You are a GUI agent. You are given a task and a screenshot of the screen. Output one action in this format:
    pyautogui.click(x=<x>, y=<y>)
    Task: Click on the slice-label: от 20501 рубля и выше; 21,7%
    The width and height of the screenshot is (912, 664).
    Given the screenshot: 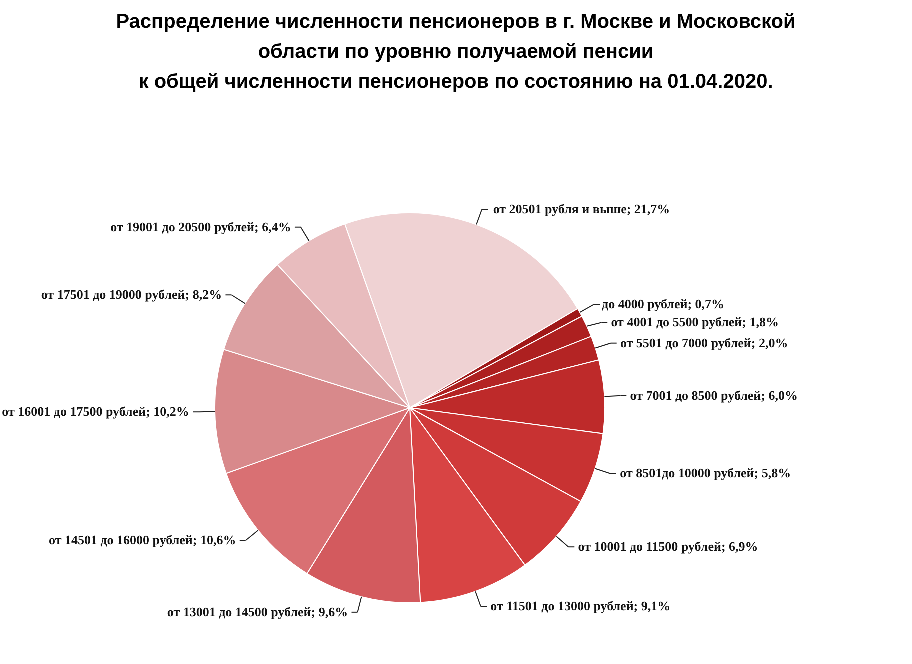 What is the action you would take?
    pyautogui.click(x=581, y=209)
    